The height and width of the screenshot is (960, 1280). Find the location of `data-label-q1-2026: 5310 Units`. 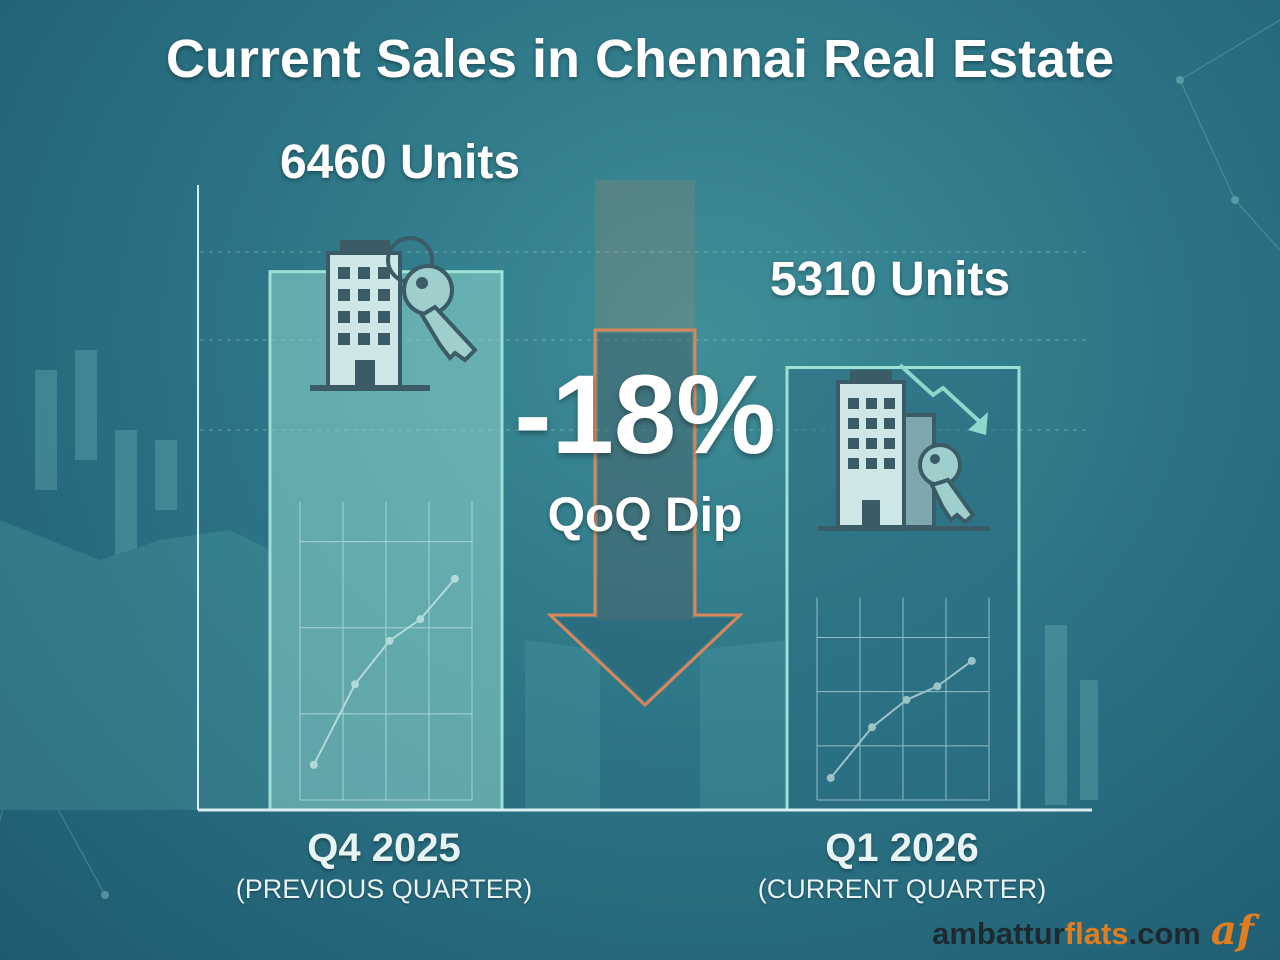

data-label-q1-2026: 5310 Units is located at coordinates (890, 279).